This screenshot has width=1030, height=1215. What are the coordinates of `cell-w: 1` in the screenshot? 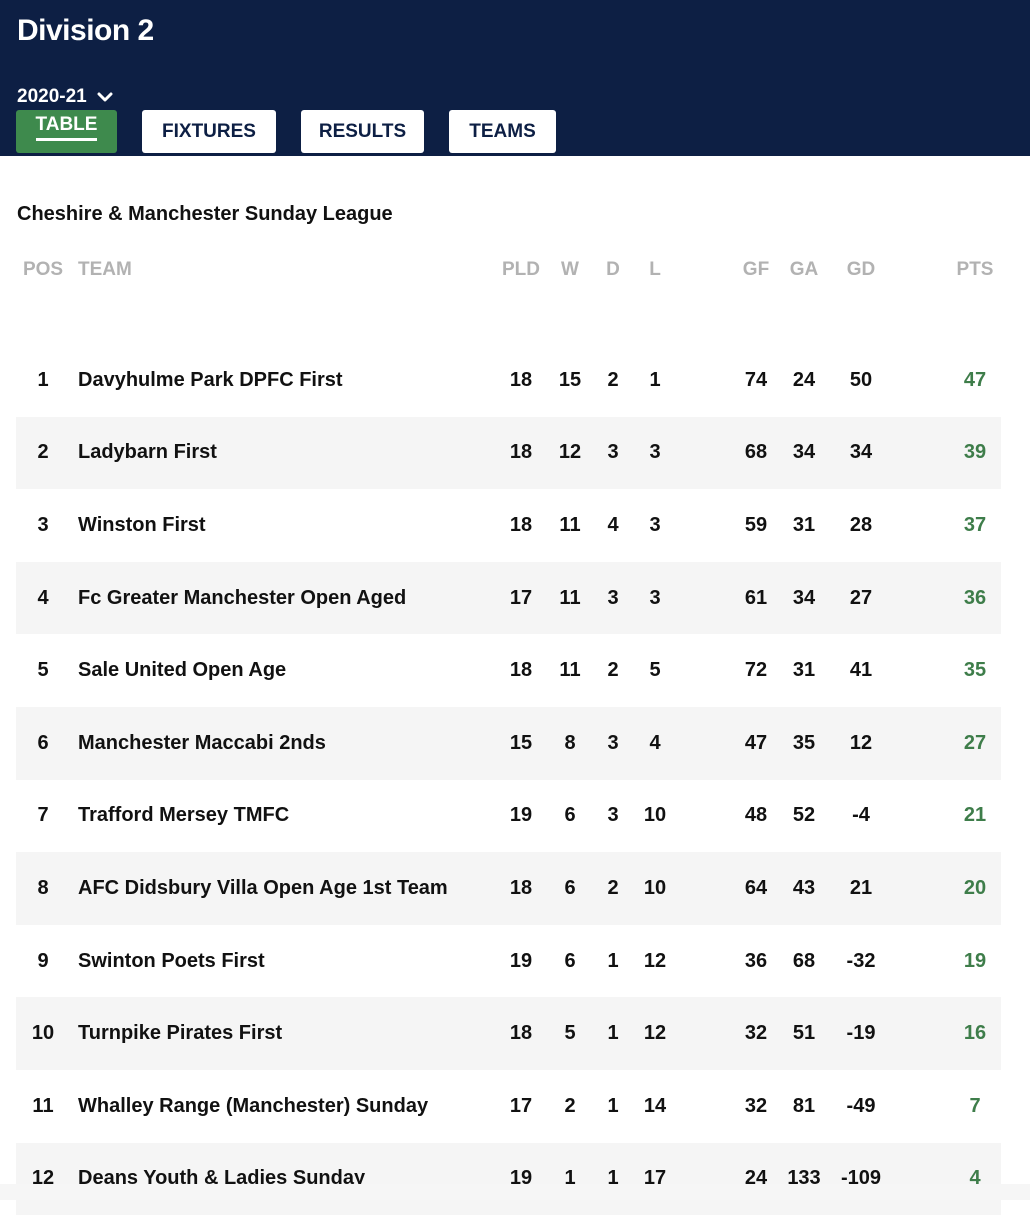 It's located at (570, 1178).